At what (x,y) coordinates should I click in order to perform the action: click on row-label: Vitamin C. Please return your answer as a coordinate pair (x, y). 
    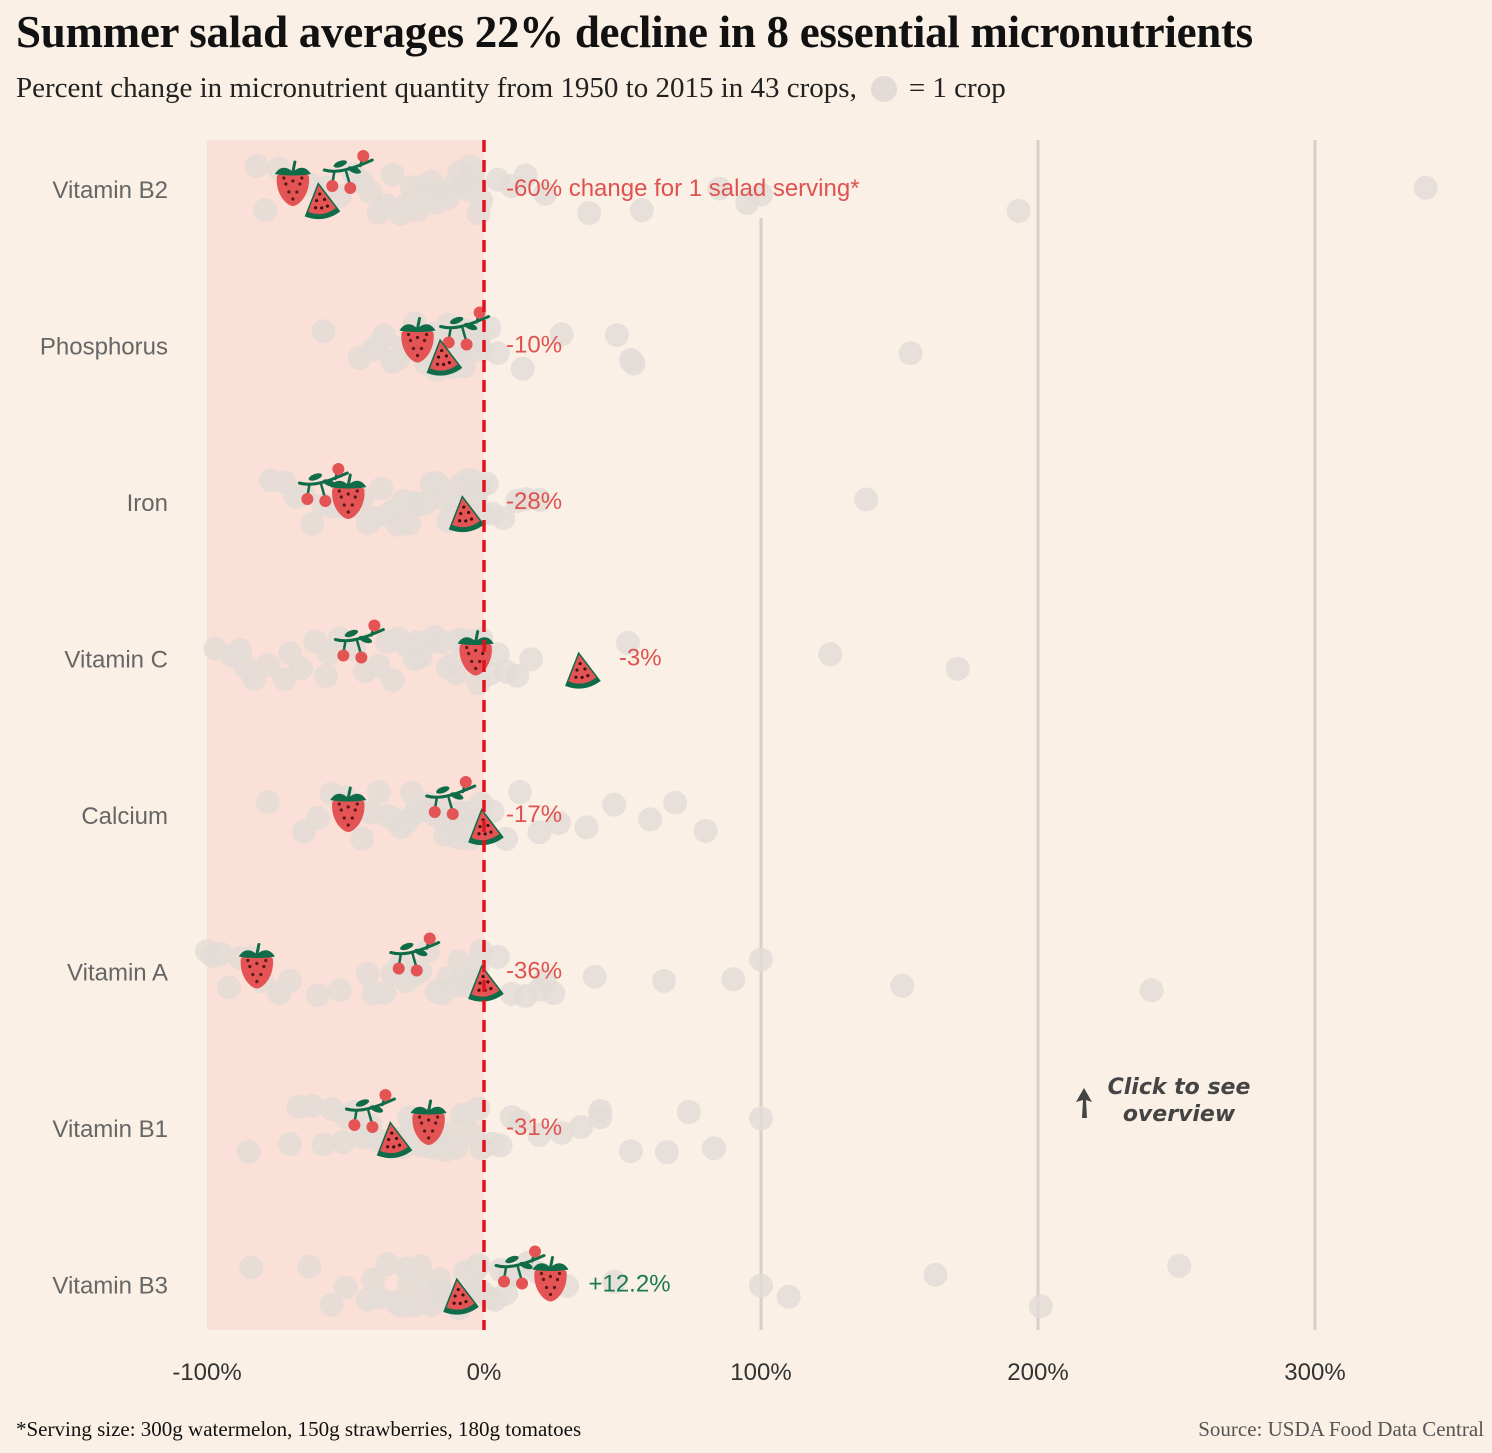
    Looking at the image, I should click on (116, 660).